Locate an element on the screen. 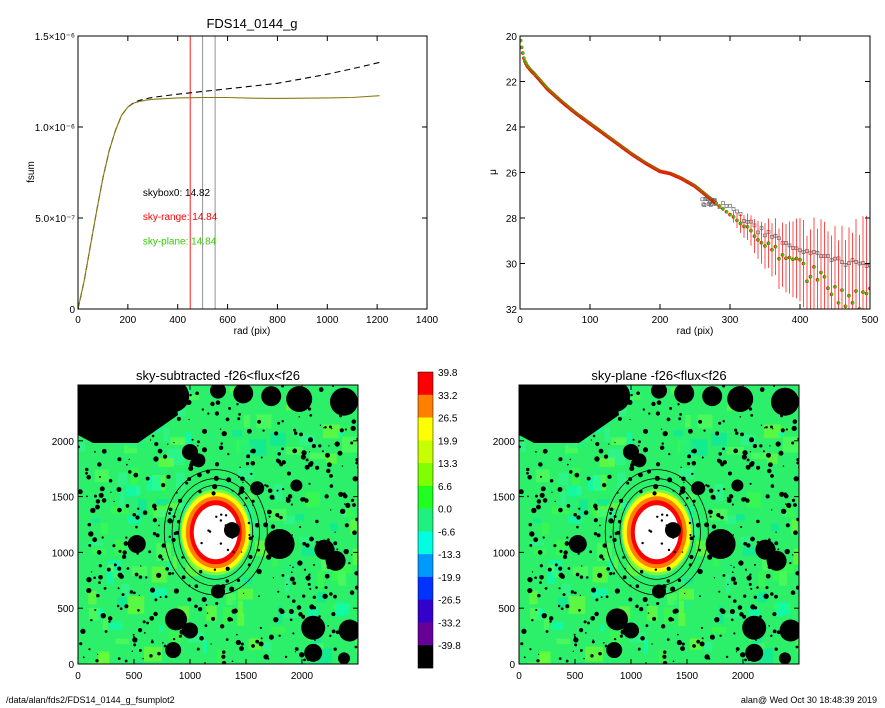  colorbar-label-4: 13.3 is located at coordinates (448, 464).